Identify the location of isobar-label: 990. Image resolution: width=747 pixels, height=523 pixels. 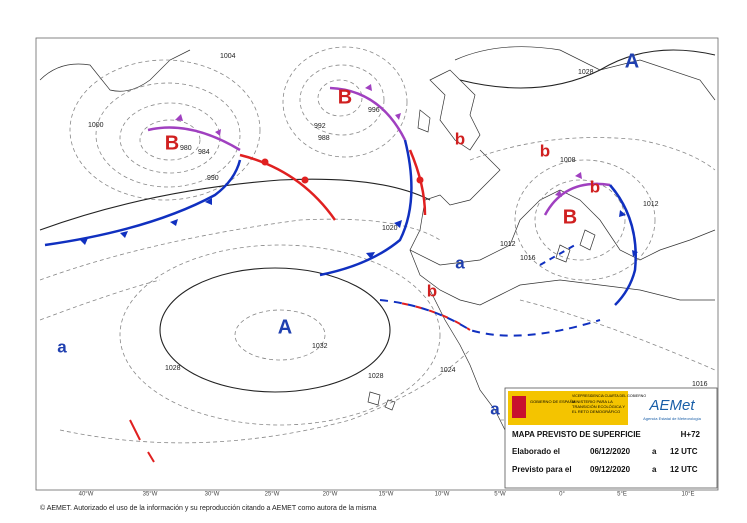
(213, 178).